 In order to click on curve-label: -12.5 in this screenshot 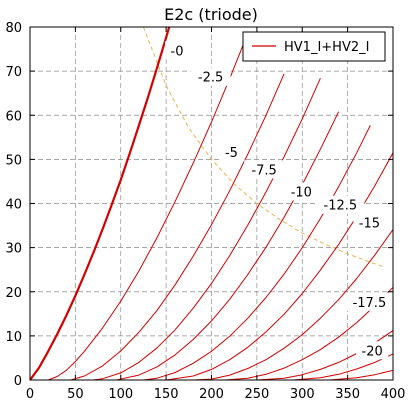, I will do `click(341, 206)`.